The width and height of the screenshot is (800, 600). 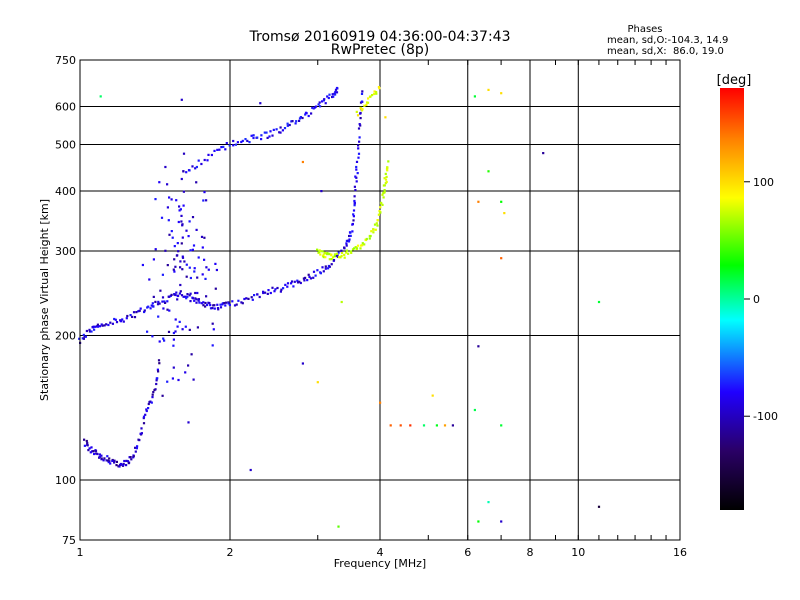 I want to click on y-tick-label: 100, so click(x=65, y=480).